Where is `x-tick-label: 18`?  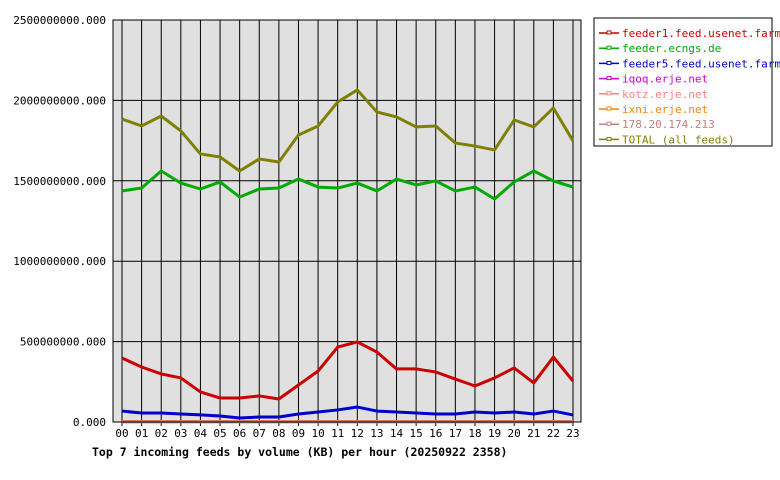 x-tick-label: 18 is located at coordinates (474, 433).